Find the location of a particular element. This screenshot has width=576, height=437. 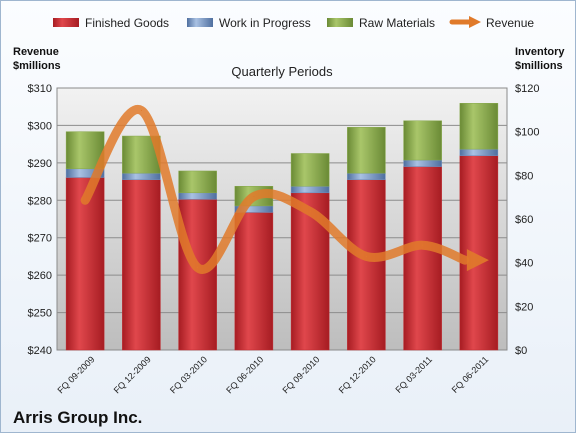

right-axis-title-line1: Inventory is located at coordinates (540, 52).